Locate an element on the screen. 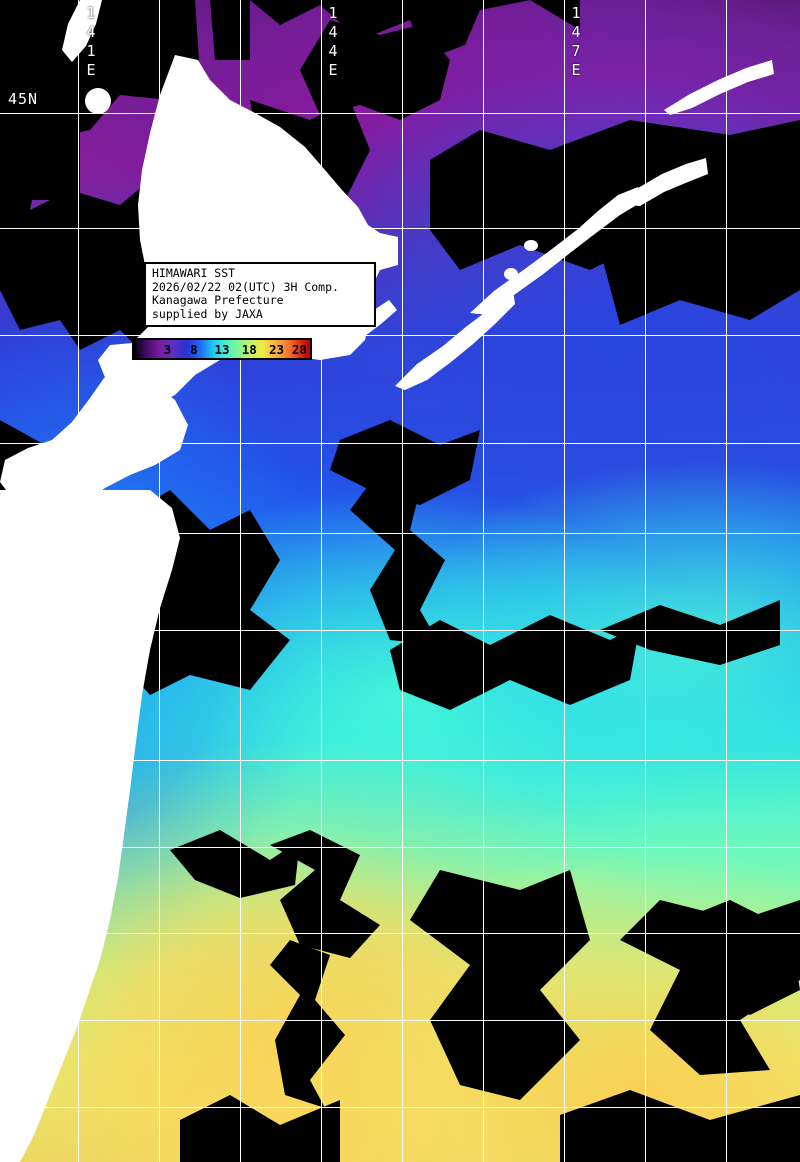 The width and height of the screenshot is (800, 1162). product-region: Kanagawa Prefecture is located at coordinates (218, 300).